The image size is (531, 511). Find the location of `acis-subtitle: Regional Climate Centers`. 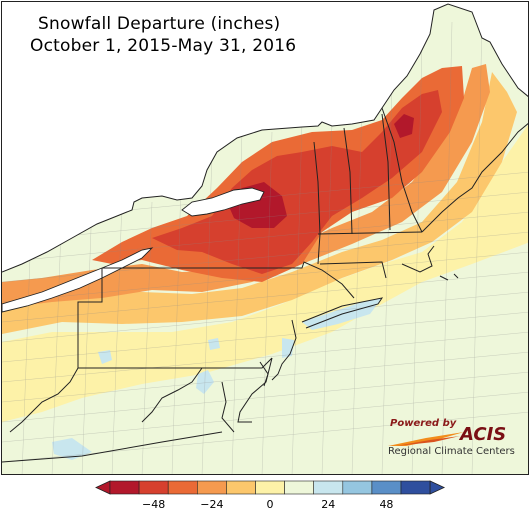

acis-subtitle: Regional Climate Centers is located at coordinates (451, 451).